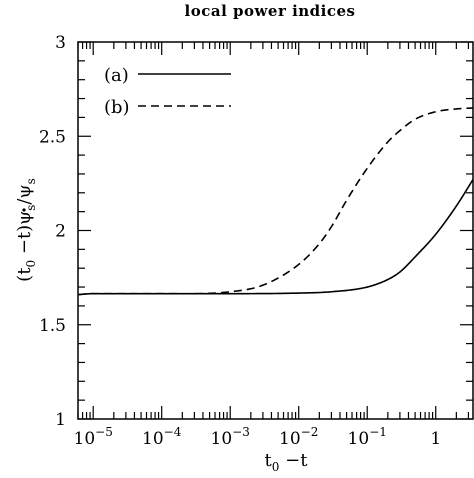  I want to click on y-tick-label: 1, so click(60, 420).